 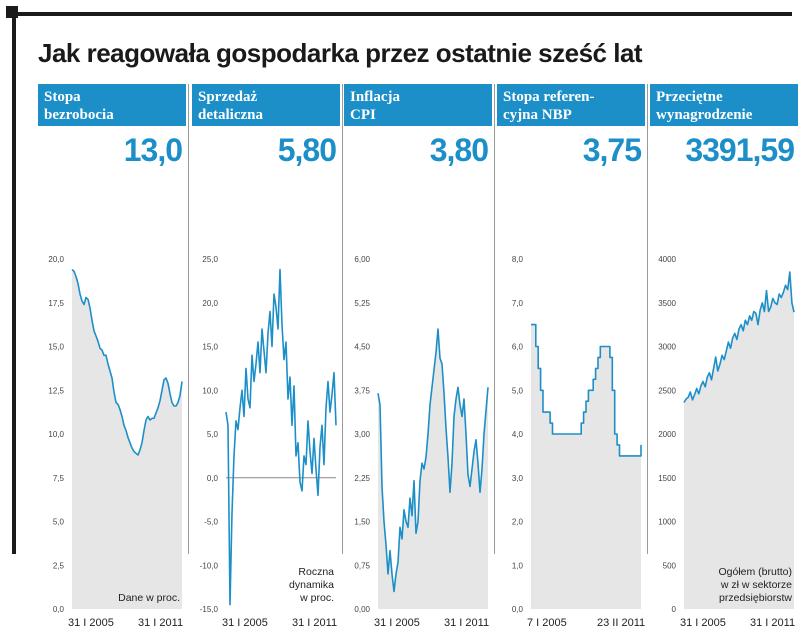 I want to click on chart-note: dynamika, so click(x=311, y=585).